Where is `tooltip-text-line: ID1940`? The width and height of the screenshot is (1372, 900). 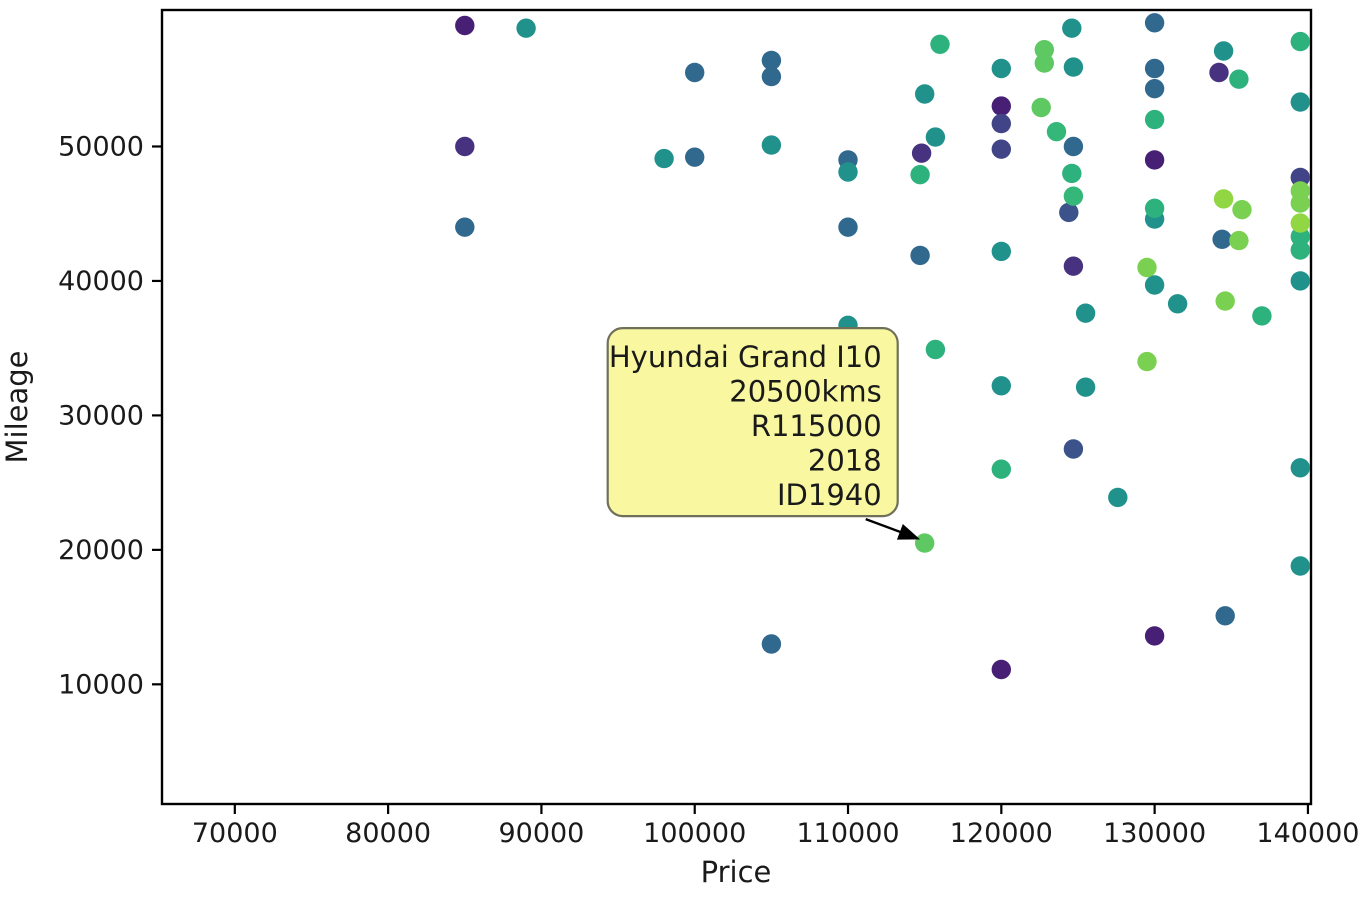 tooltip-text-line: ID1940 is located at coordinates (829, 495).